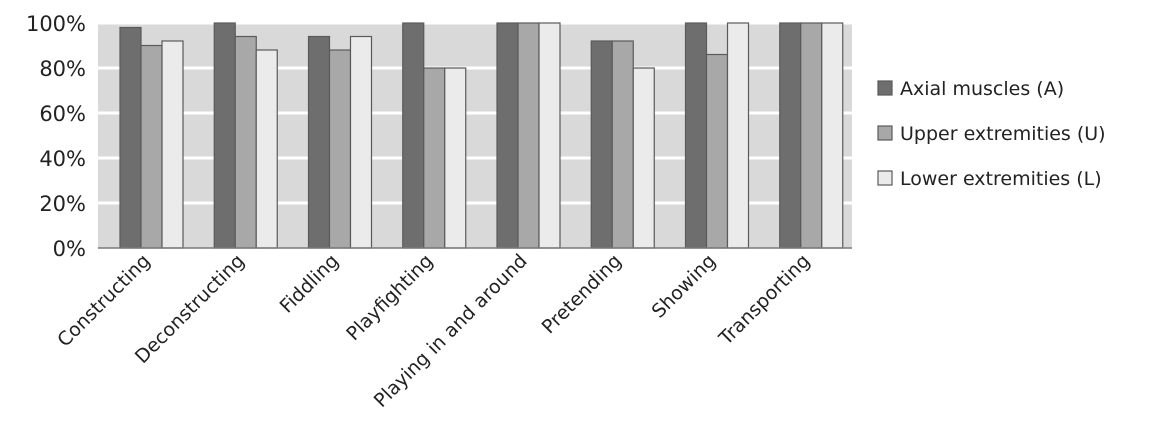 The width and height of the screenshot is (1153, 430). Describe the element at coordinates (1003, 134) in the screenshot. I see `legend-label: Upper extremities (U)` at that location.